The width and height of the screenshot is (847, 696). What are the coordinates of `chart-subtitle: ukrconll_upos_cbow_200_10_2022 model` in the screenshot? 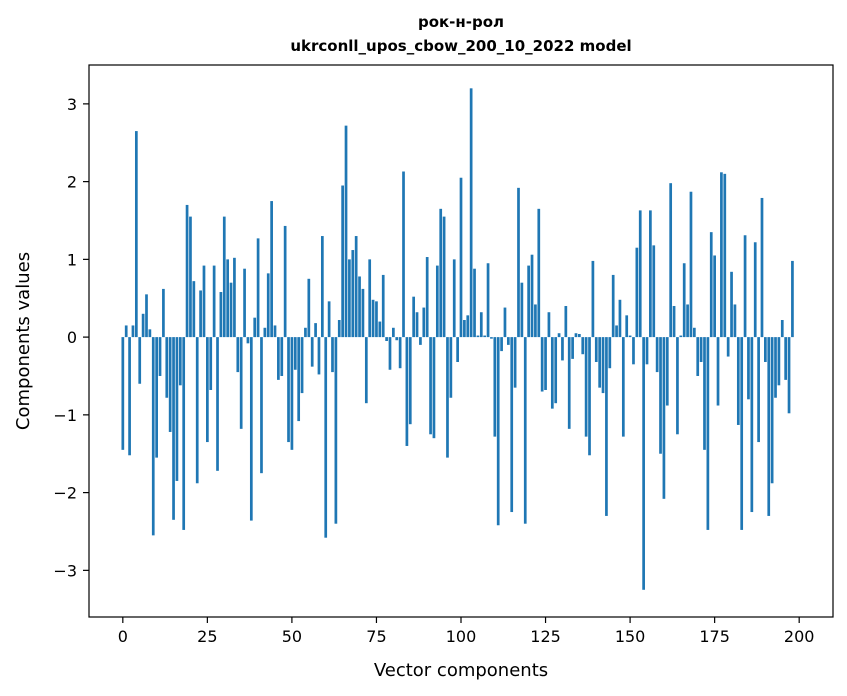 It's located at (460, 46).